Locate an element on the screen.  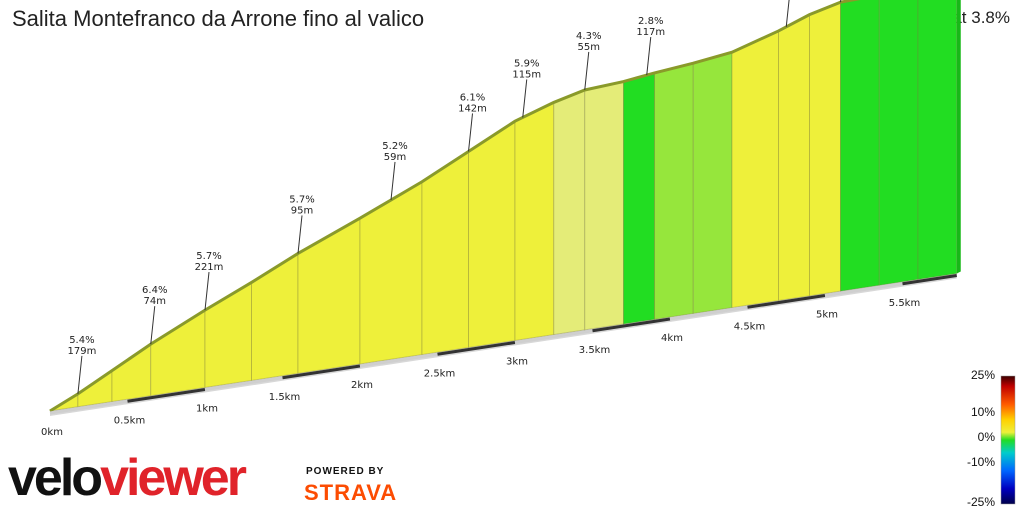
annotation-length: 117m is located at coordinates (650, 32).